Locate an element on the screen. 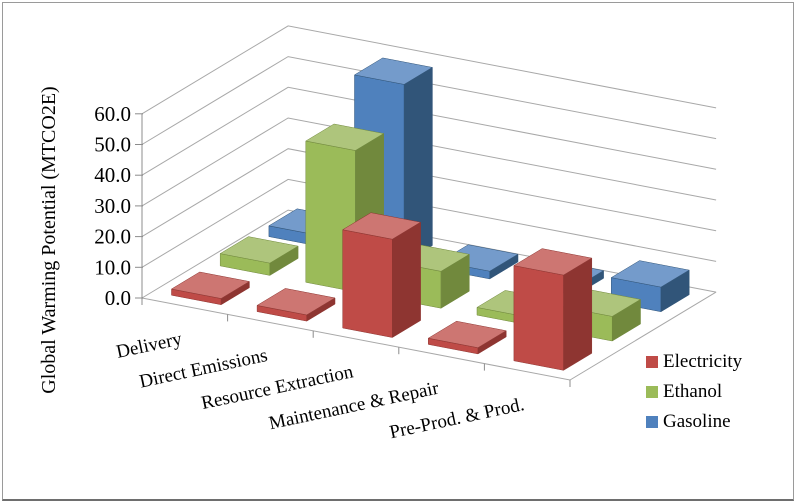  y-axis: 0.0 10.0 20.0 30.0 40.0 50.0 60.0 is located at coordinates (118, 206).